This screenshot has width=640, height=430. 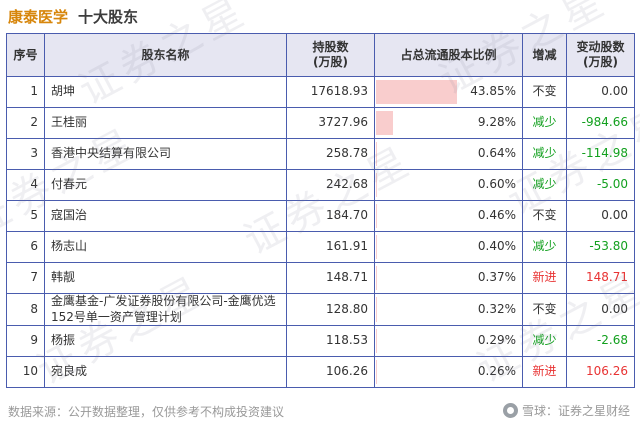 I want to click on cell-delta-shares: -984.66, so click(x=600, y=123).